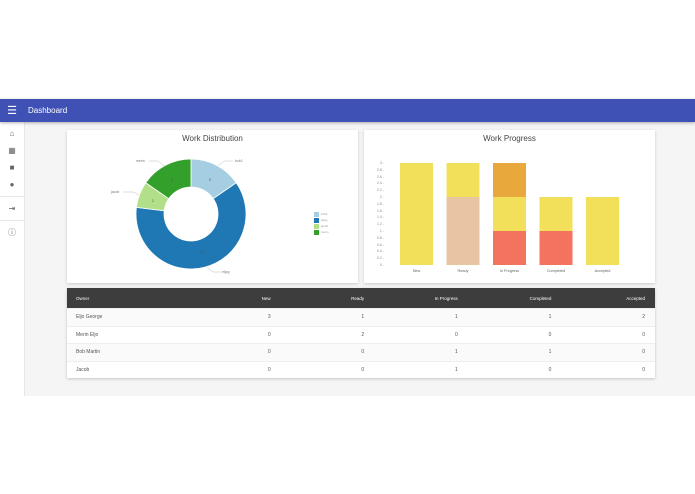 The image size is (695, 494). I want to click on header-accepted: Accepted, so click(635, 298).